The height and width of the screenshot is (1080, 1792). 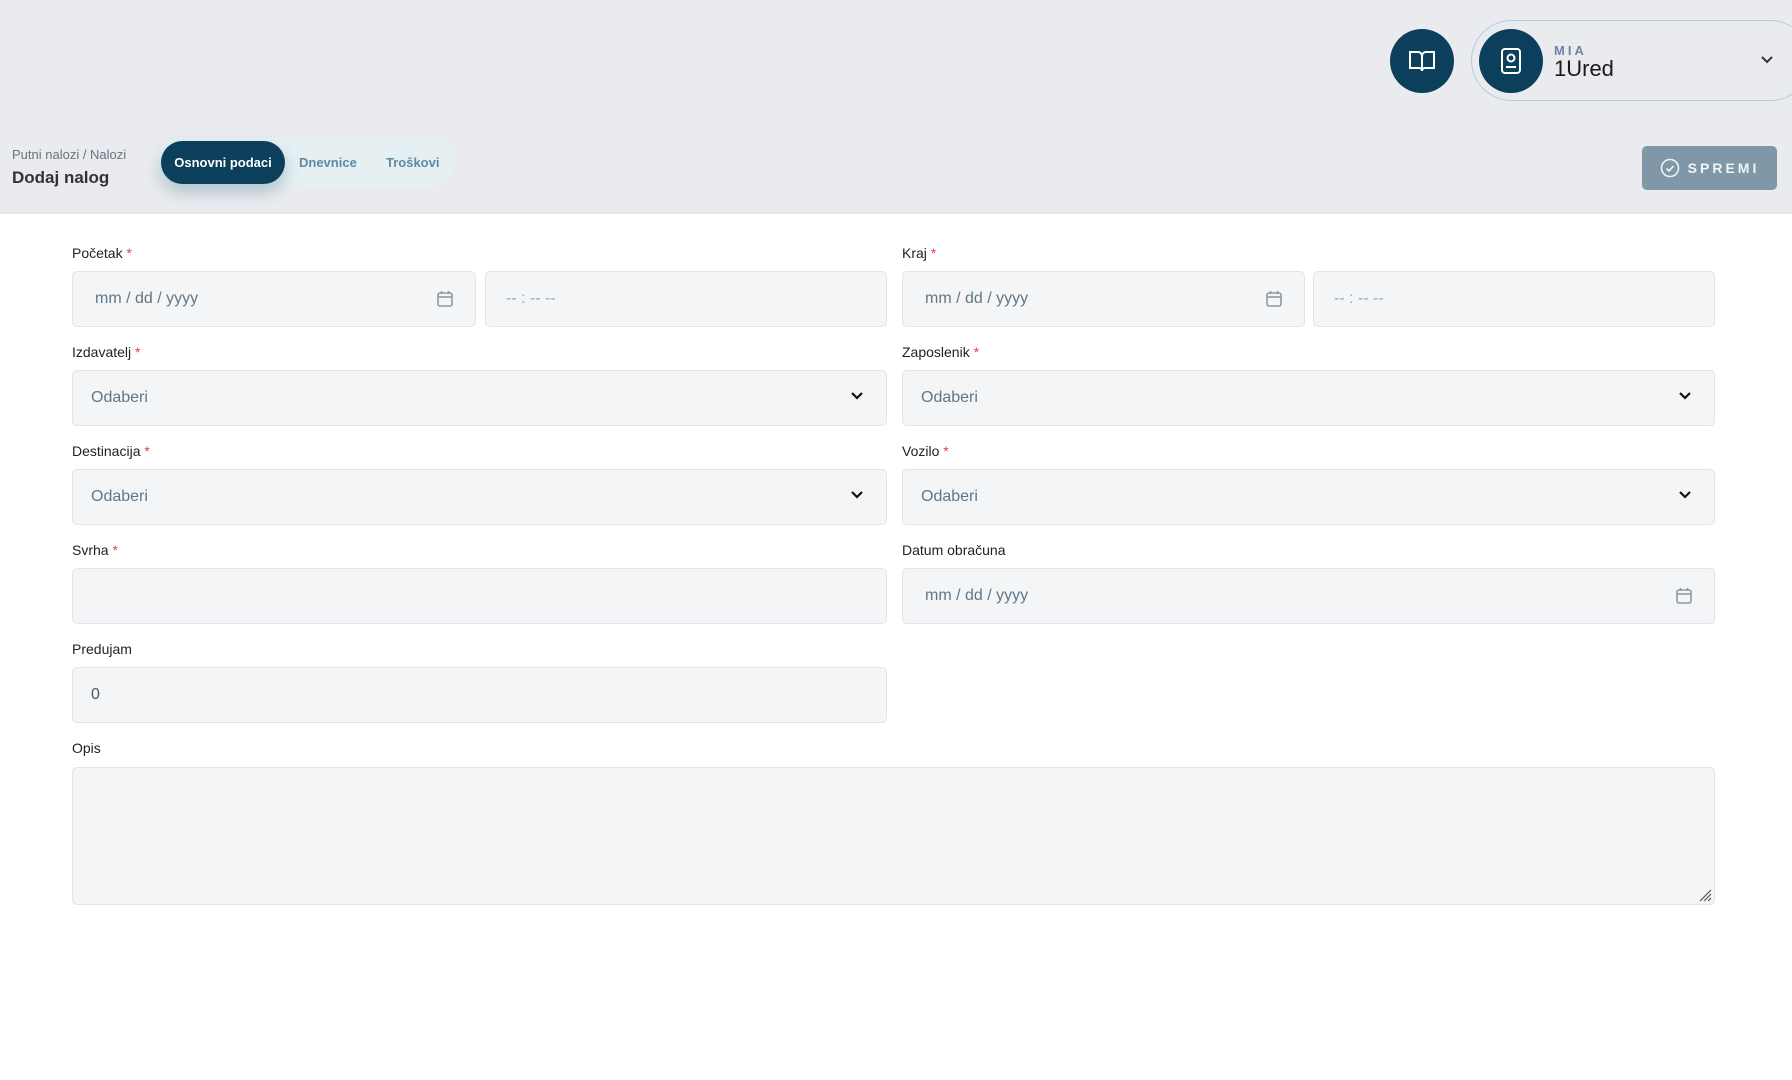 I want to click on pocetak-label: Početak *, so click(x=102, y=253).